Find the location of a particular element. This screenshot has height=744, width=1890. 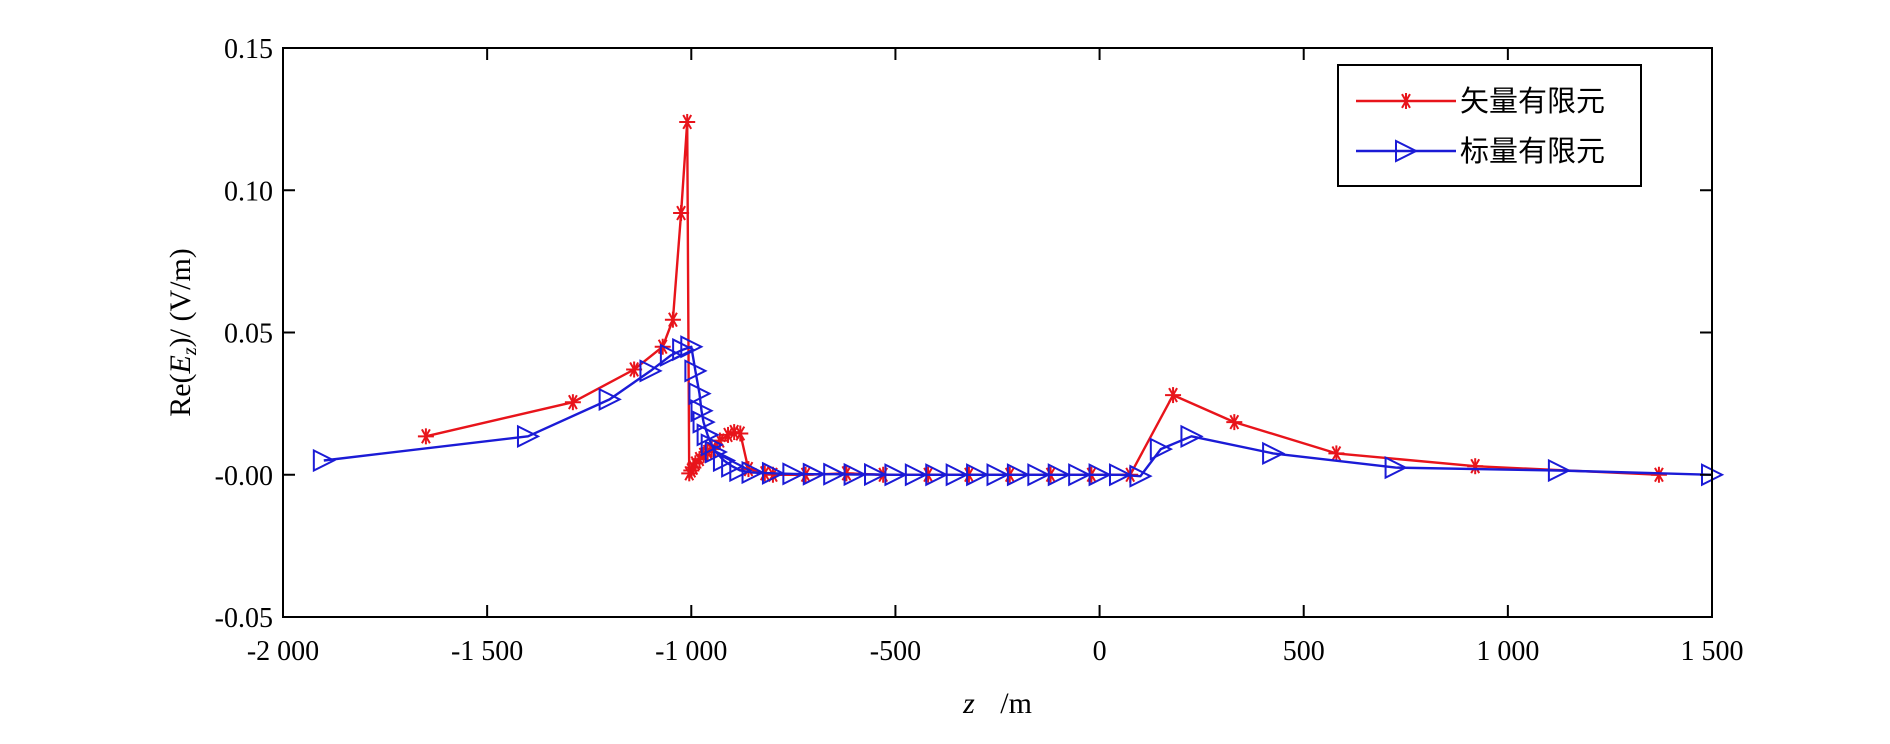

x-tick-label: -500 is located at coordinates (895, 651).